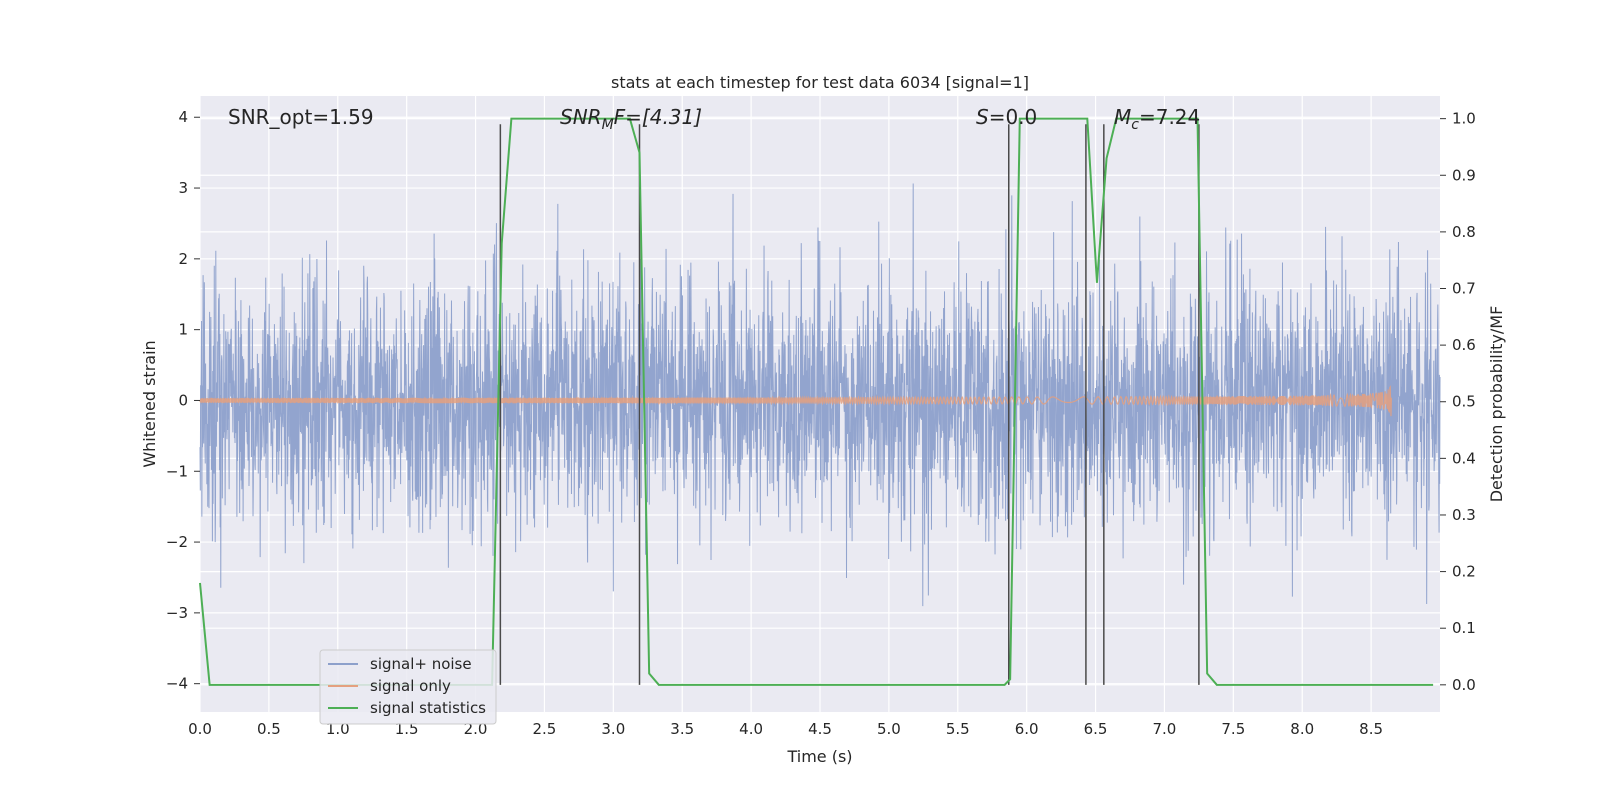 This screenshot has height=800, width=1600. Describe the element at coordinates (1027, 729) in the screenshot. I see `x-tick-label: 6.0` at that location.